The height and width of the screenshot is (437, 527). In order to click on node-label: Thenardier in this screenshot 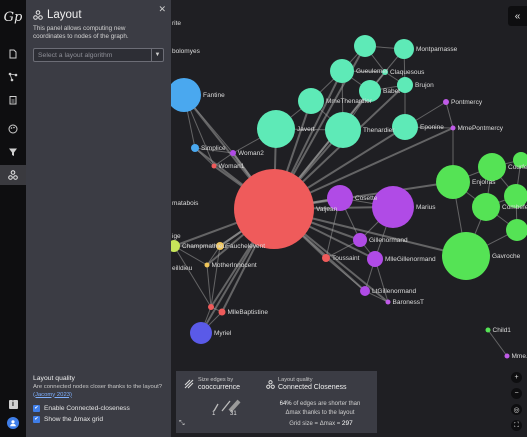, I will do `click(379, 130)`.